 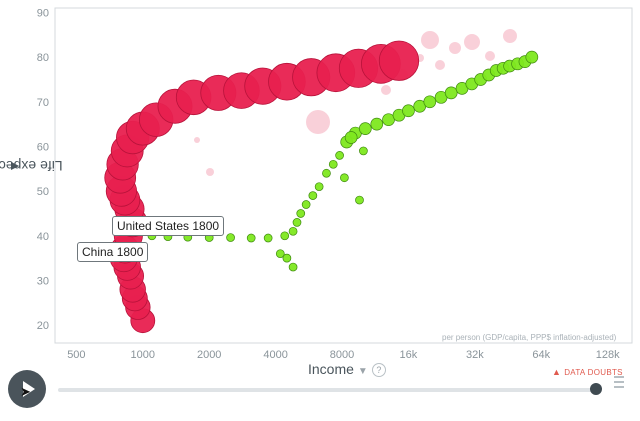 What do you see at coordinates (43, 58) in the screenshot?
I see `y-tick-label: 80` at bounding box center [43, 58].